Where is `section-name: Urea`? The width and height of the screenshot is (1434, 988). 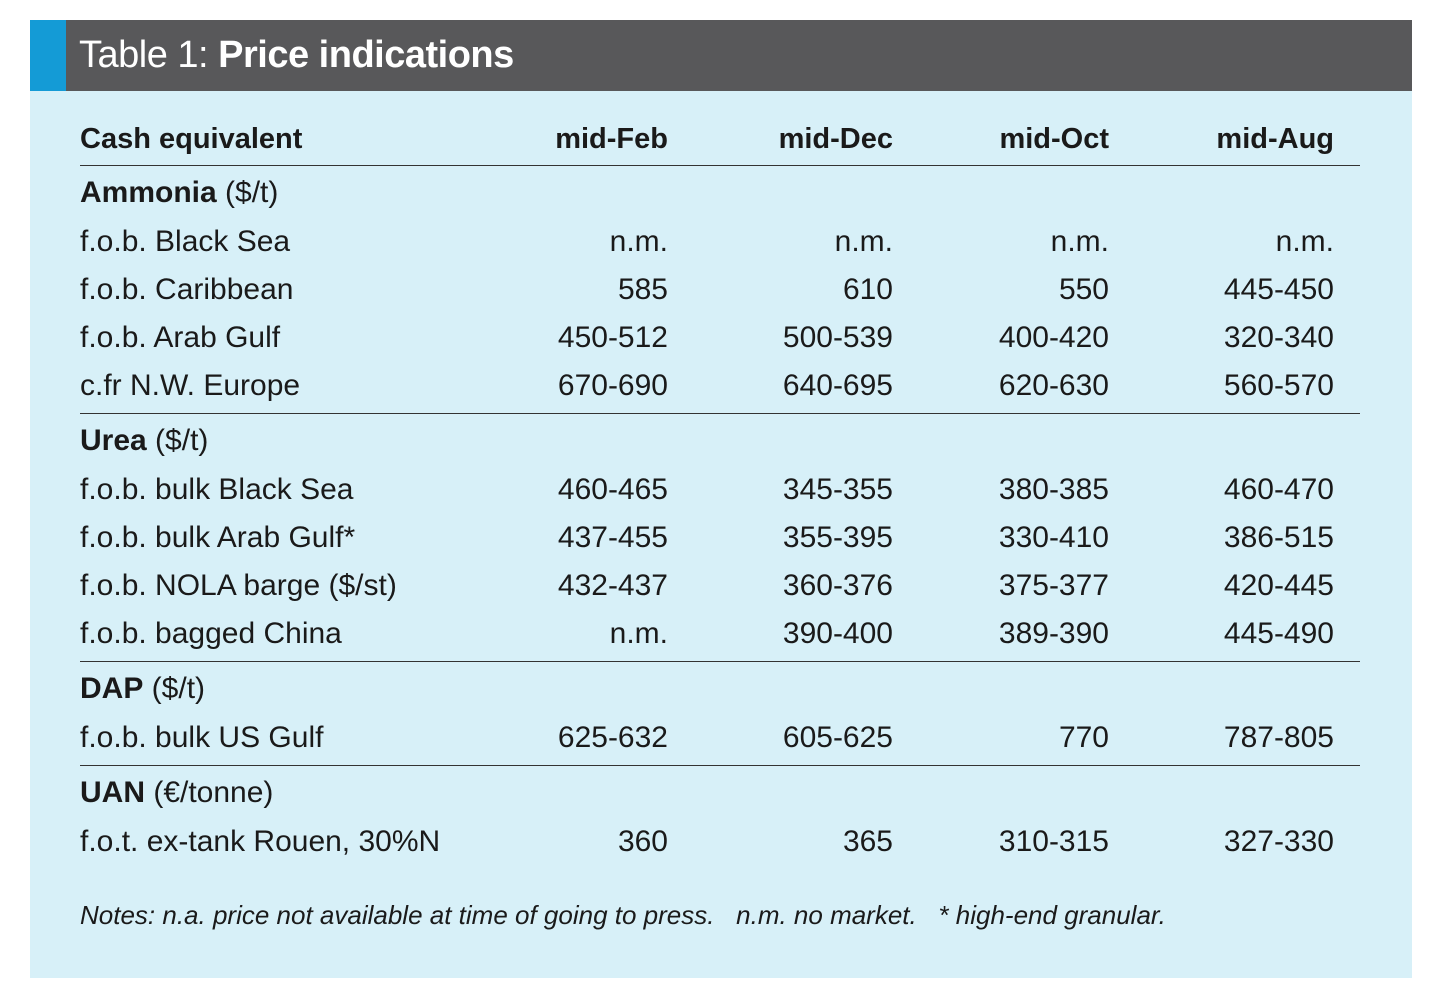 section-name: Urea is located at coordinates (113, 440).